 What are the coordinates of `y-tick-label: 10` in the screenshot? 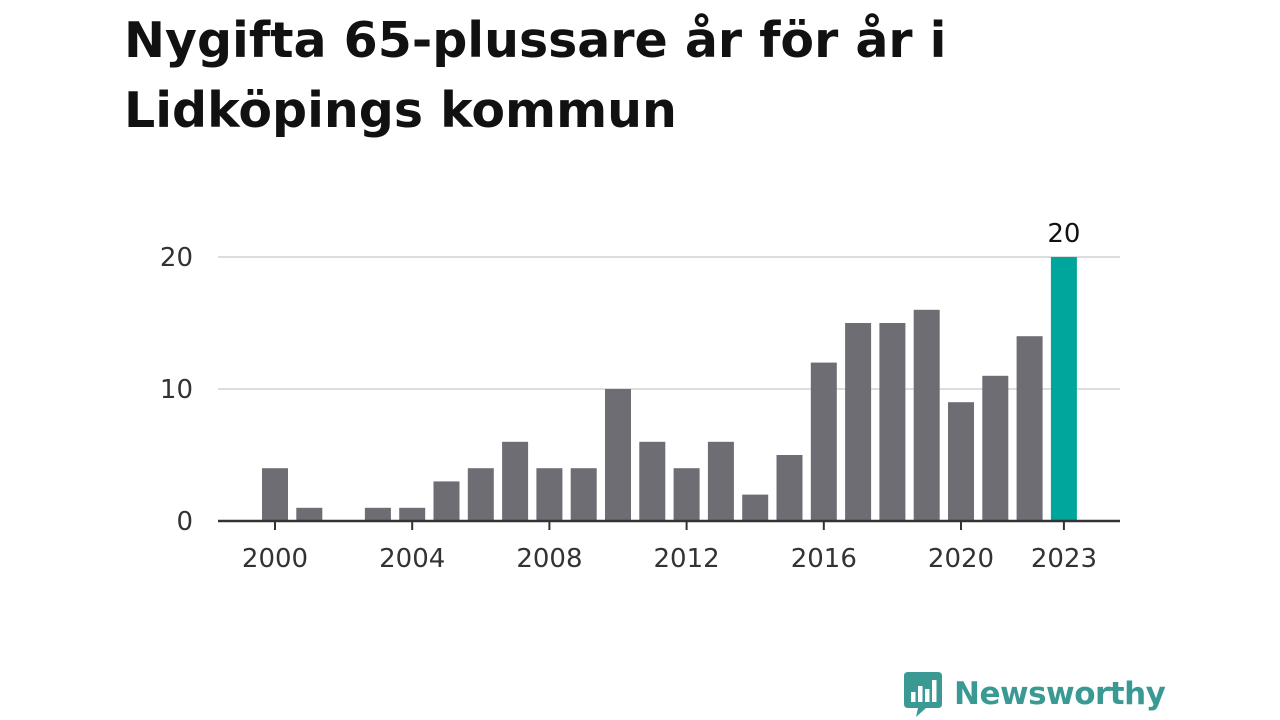 It's located at (176, 390).